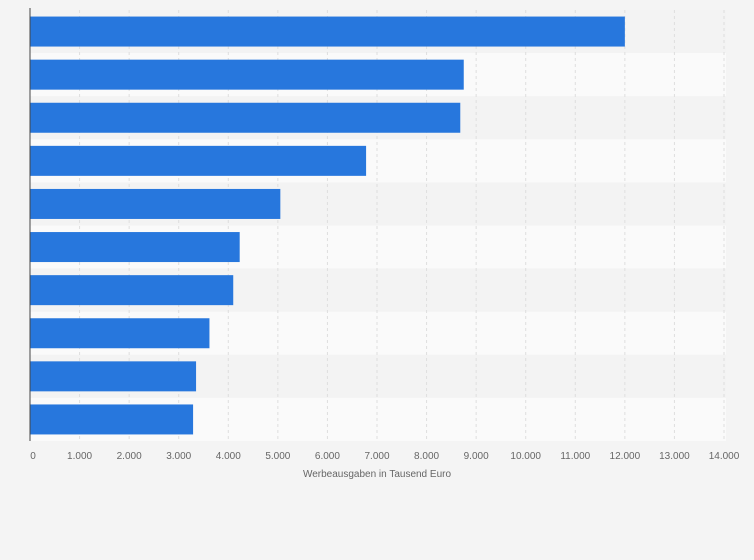 Image resolution: width=754 pixels, height=560 pixels. What do you see at coordinates (625, 456) in the screenshot?
I see `x-tick-label: 12.000` at bounding box center [625, 456].